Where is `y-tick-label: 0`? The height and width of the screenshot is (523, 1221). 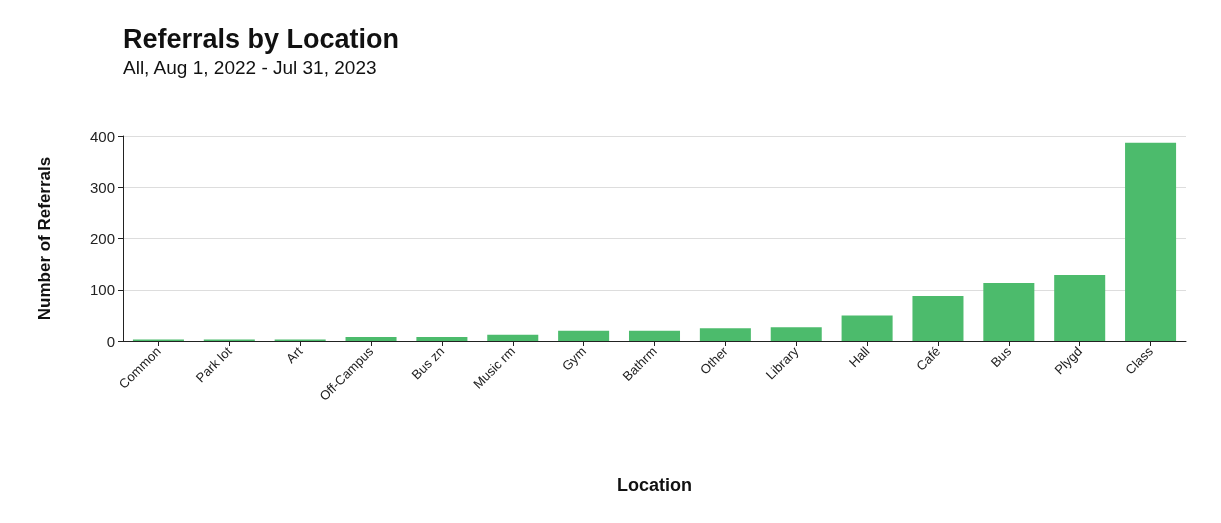
y-tick-label: 0 is located at coordinates (110, 341).